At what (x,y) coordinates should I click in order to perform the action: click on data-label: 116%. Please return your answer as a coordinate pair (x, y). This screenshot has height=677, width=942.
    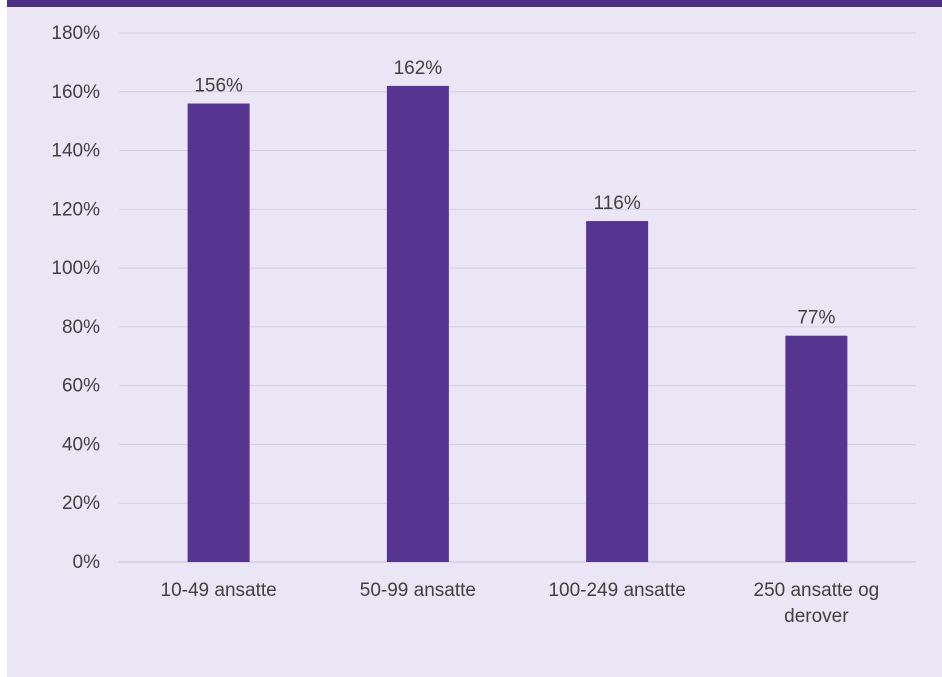
    Looking at the image, I should click on (617, 203).